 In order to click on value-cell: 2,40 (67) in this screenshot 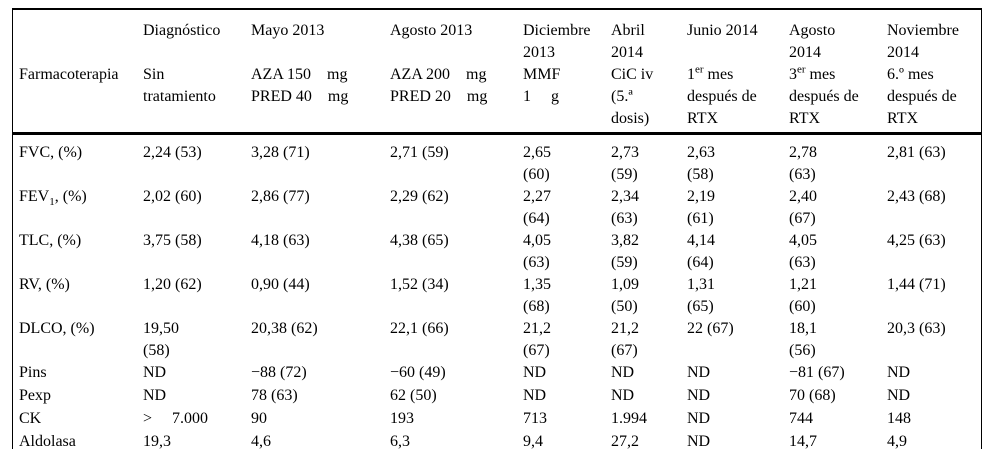, I will do `click(838, 208)`.